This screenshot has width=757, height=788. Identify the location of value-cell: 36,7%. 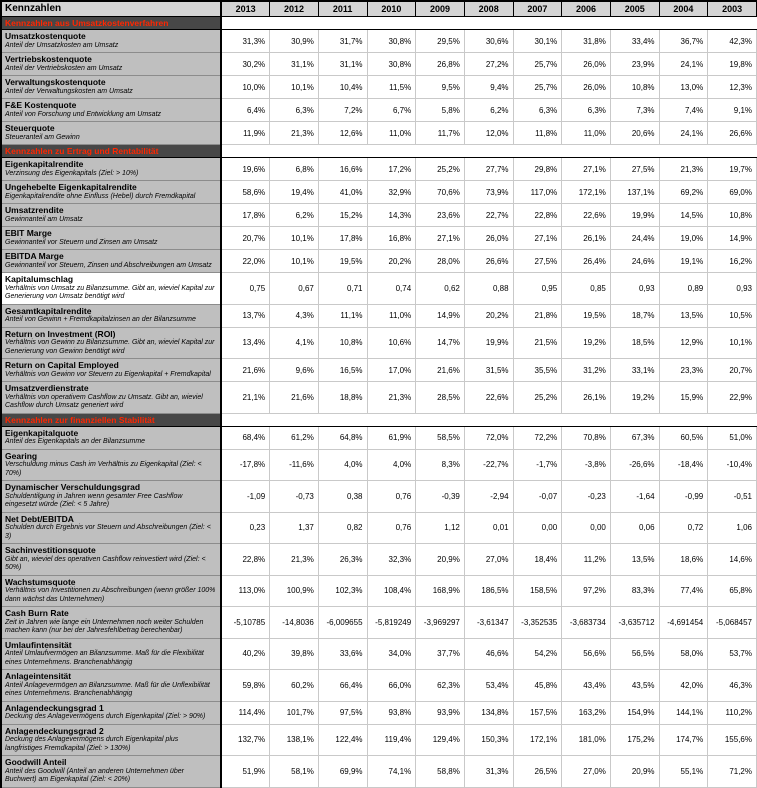
(683, 41).